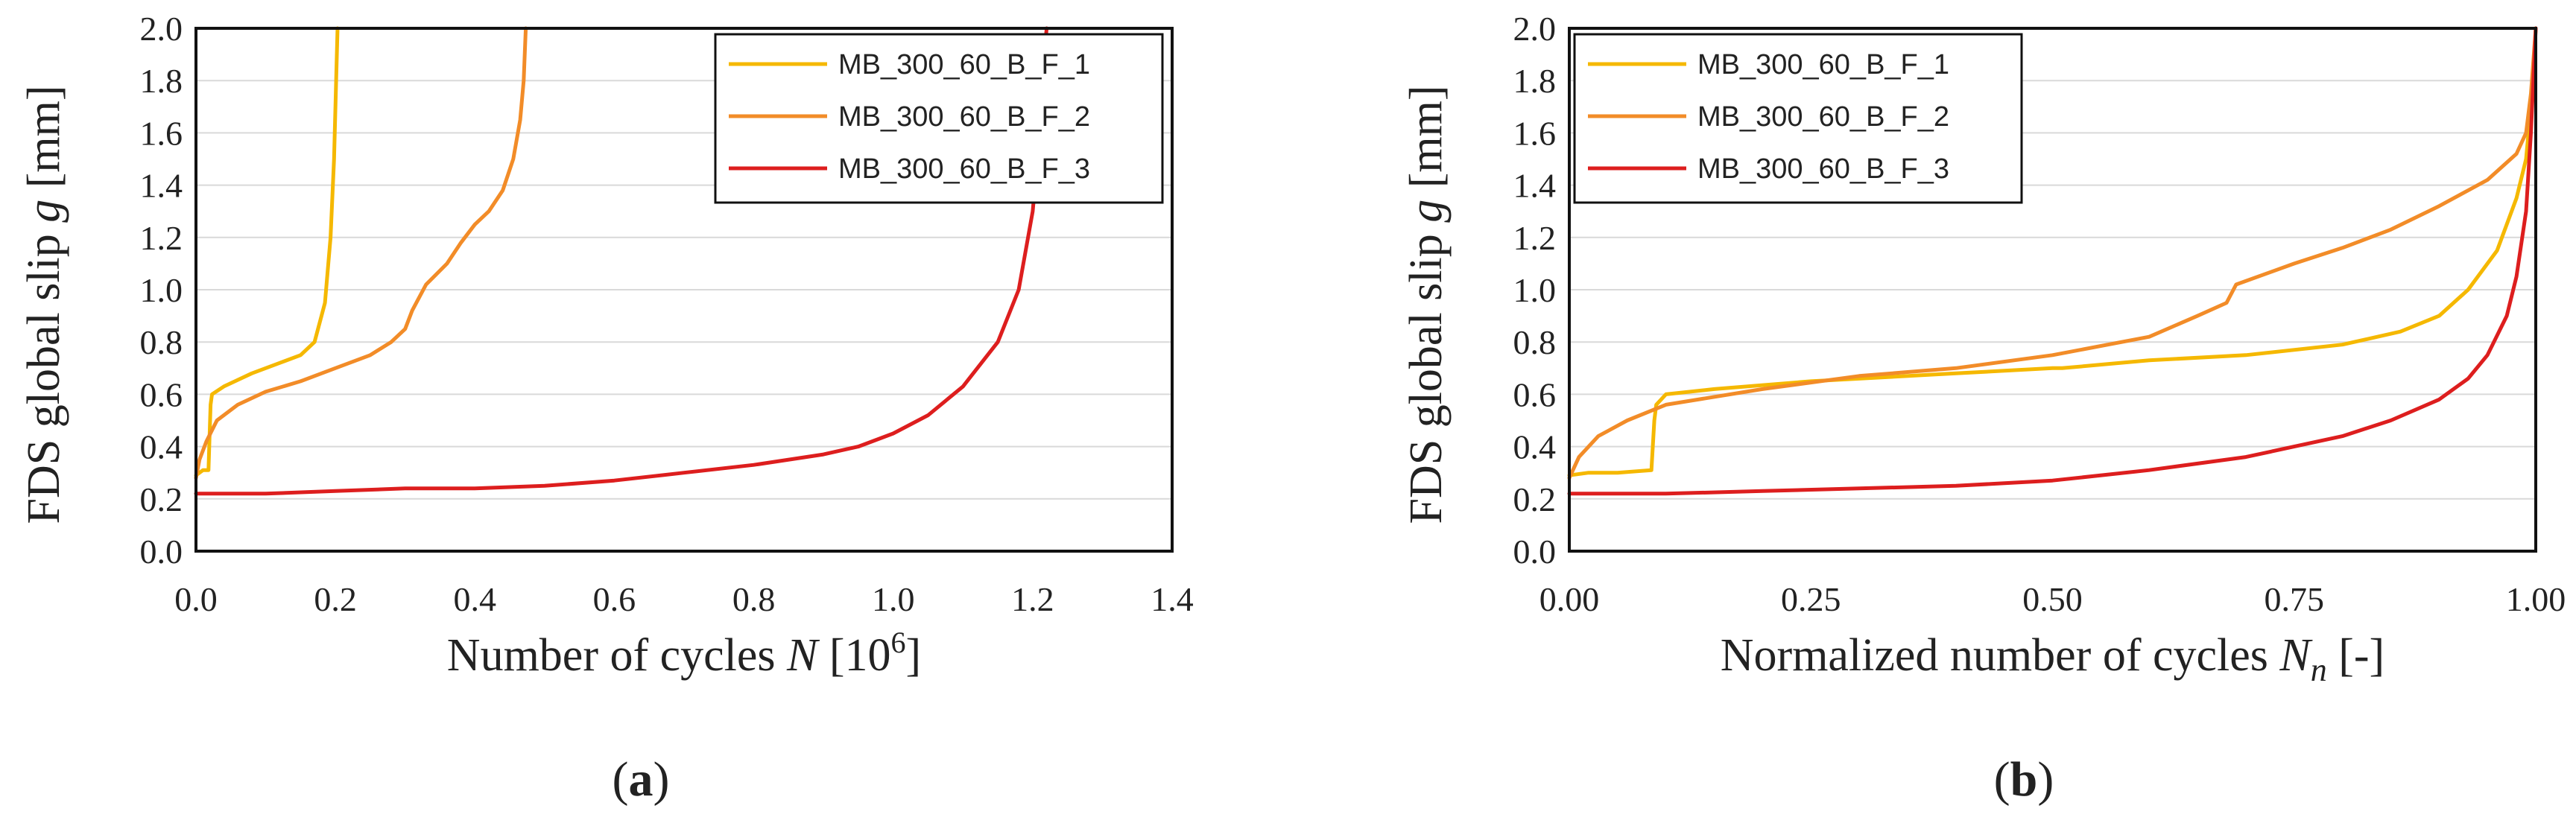  Describe the element at coordinates (684, 653) in the screenshot. I see `x-axis-label: Number of cycles N [106]` at that location.